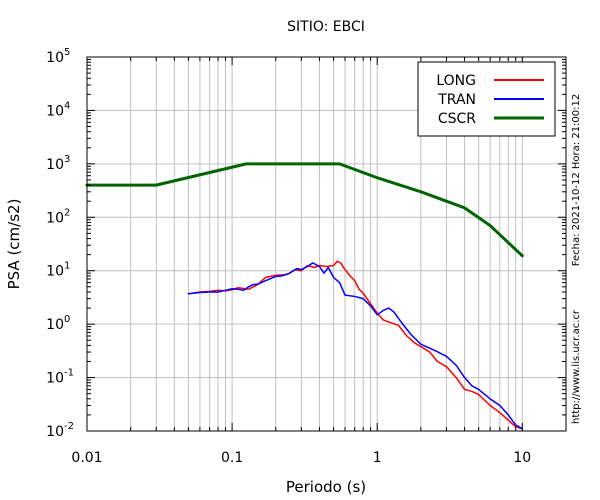 The height and width of the screenshot is (500, 600). What do you see at coordinates (301, 458) in the screenshot?
I see `x-tick-labels: 0.01 0.1 1 10` at bounding box center [301, 458].